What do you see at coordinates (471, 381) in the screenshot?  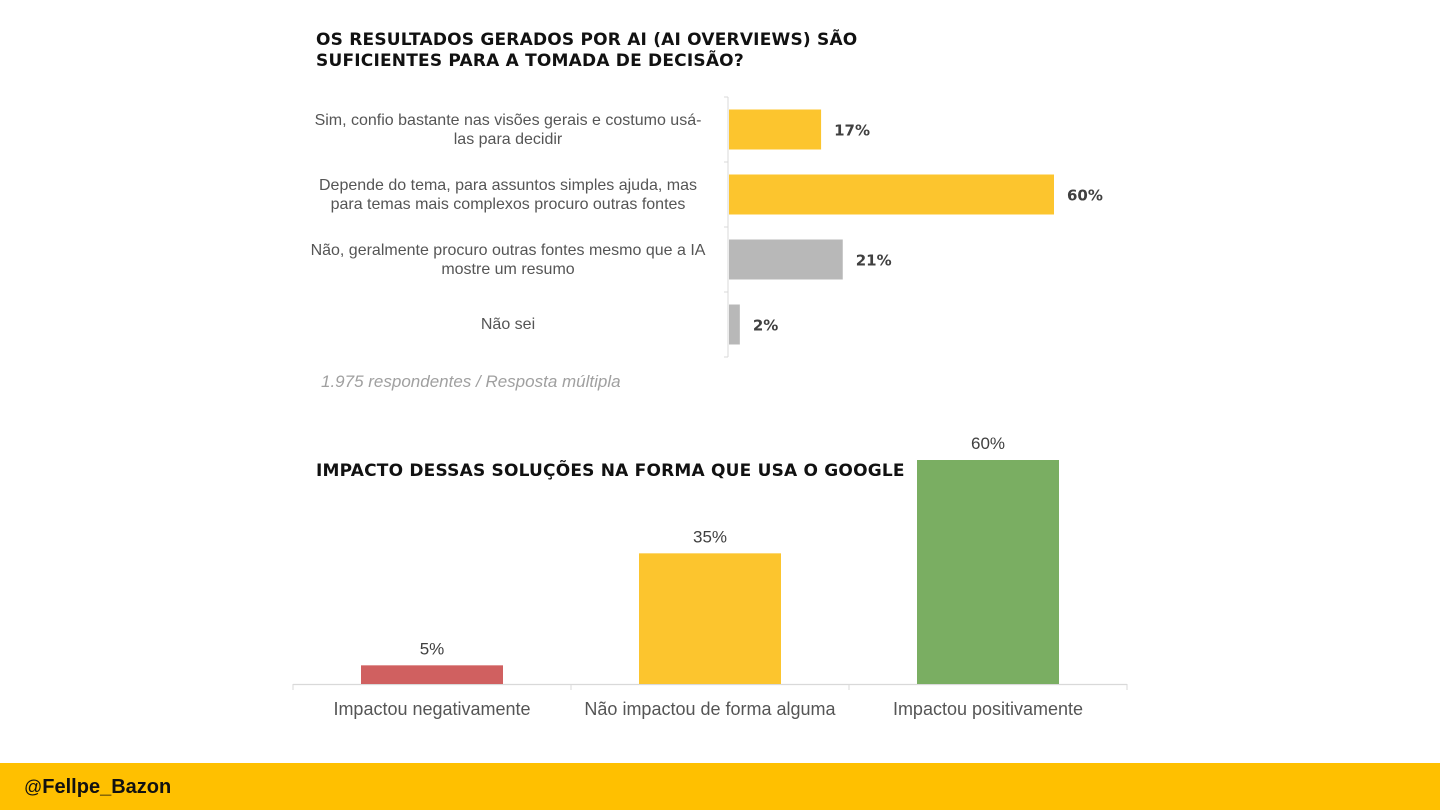 I see `respondents-note: 1.975 respondentes / Resposta múltipla` at bounding box center [471, 381].